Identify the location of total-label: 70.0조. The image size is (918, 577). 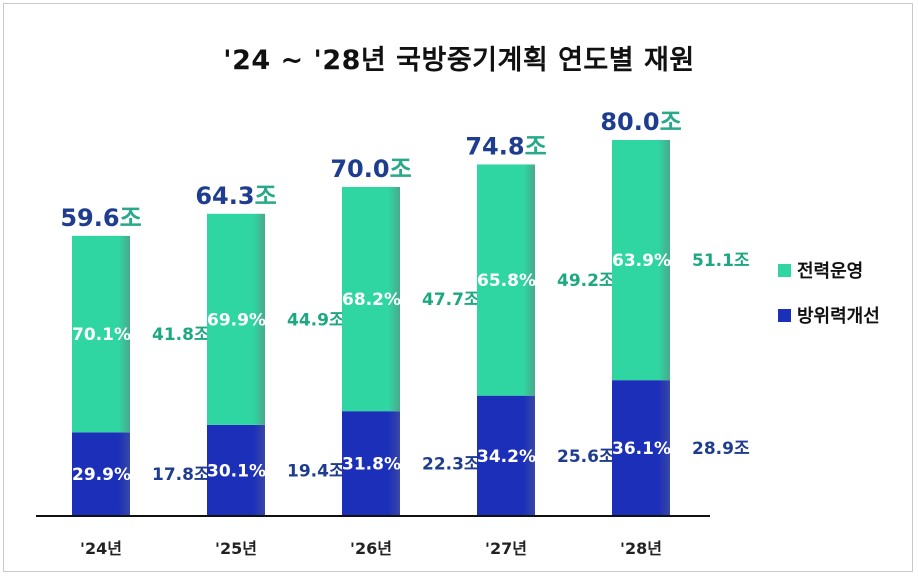
(370, 169).